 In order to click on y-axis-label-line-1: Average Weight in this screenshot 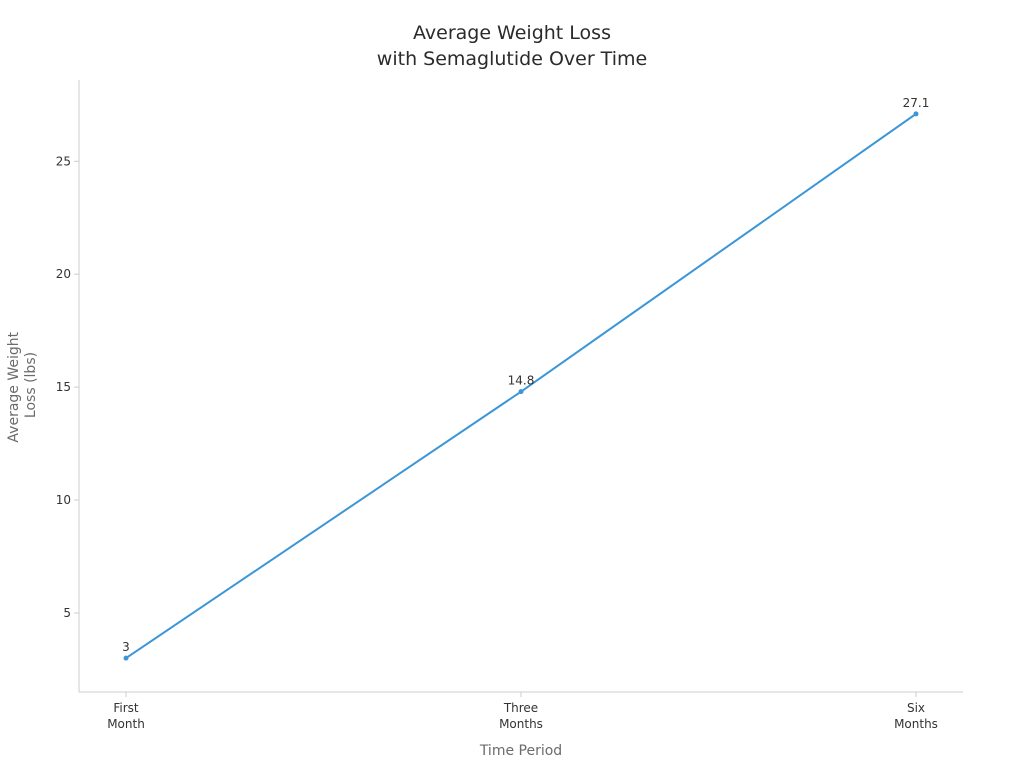, I will do `click(14, 386)`.